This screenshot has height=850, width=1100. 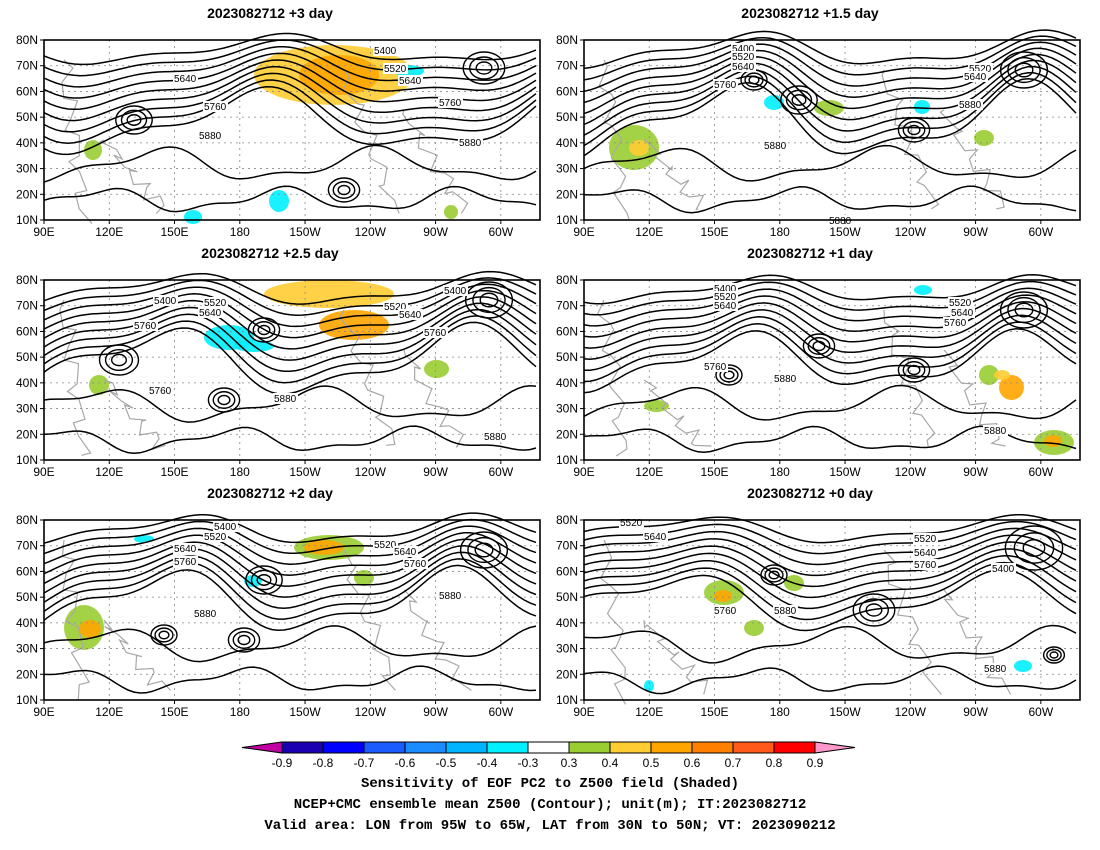 What do you see at coordinates (567, 460) in the screenshot?
I see `lat-tick-label: 10N` at bounding box center [567, 460].